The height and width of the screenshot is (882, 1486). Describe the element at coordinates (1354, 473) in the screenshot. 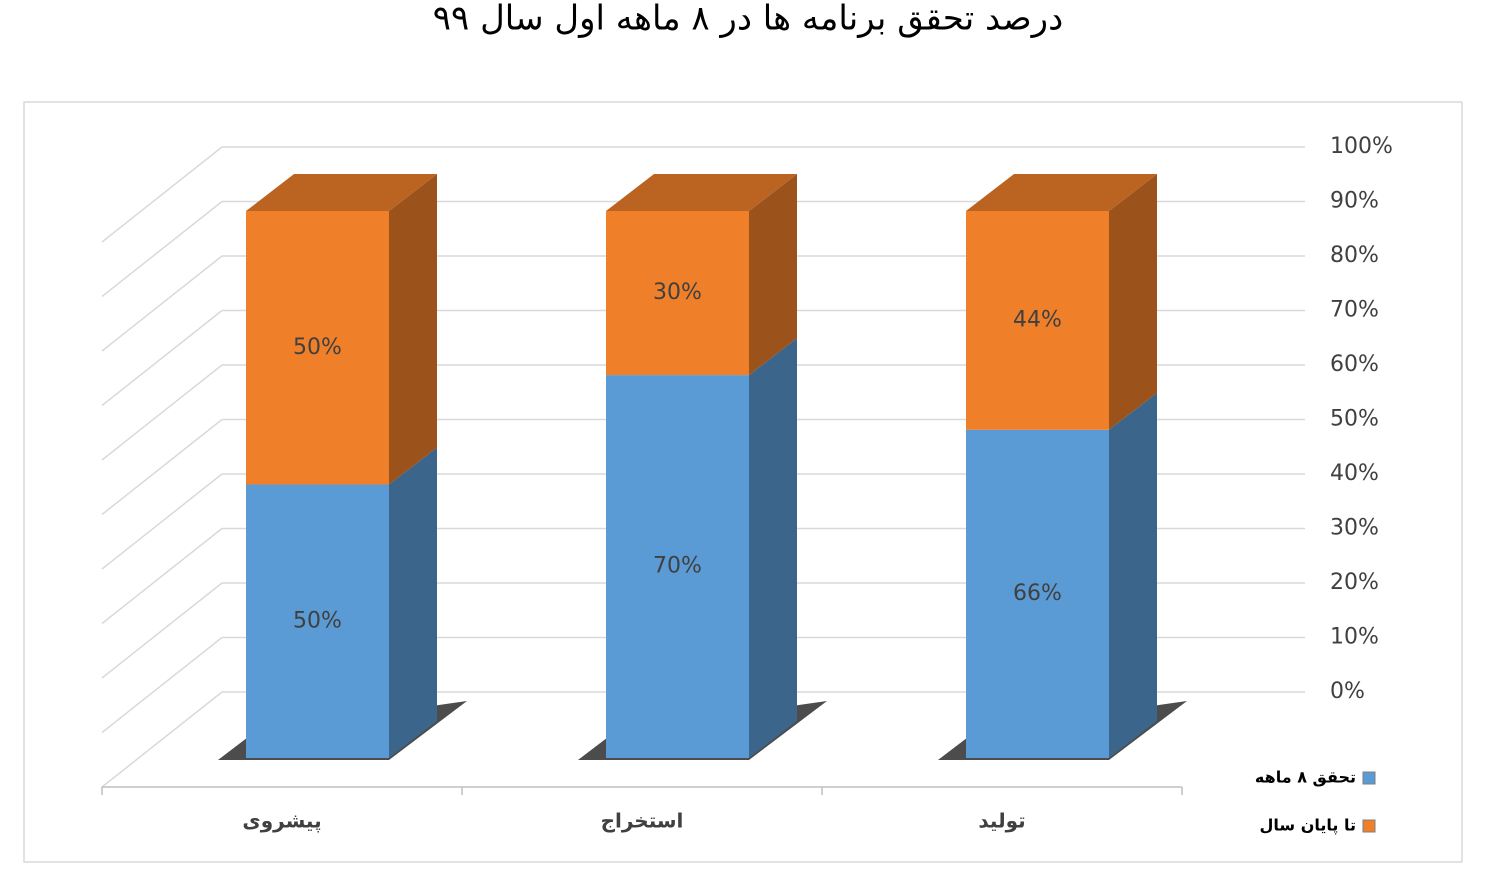

I see `y-tick-label: 40%` at that location.